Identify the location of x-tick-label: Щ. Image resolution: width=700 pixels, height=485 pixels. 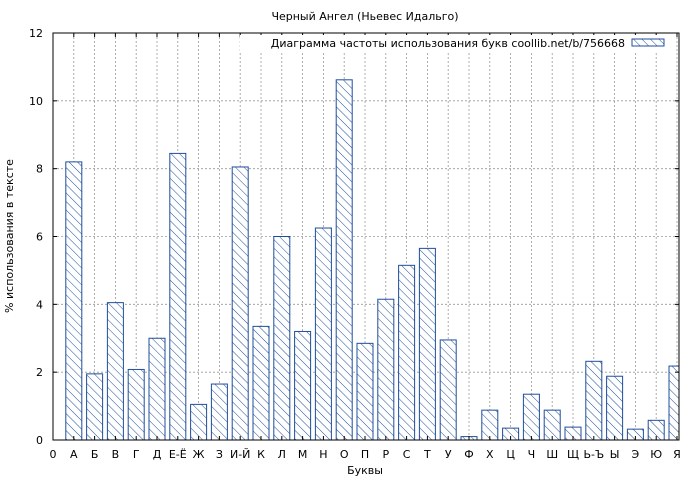
(573, 454).